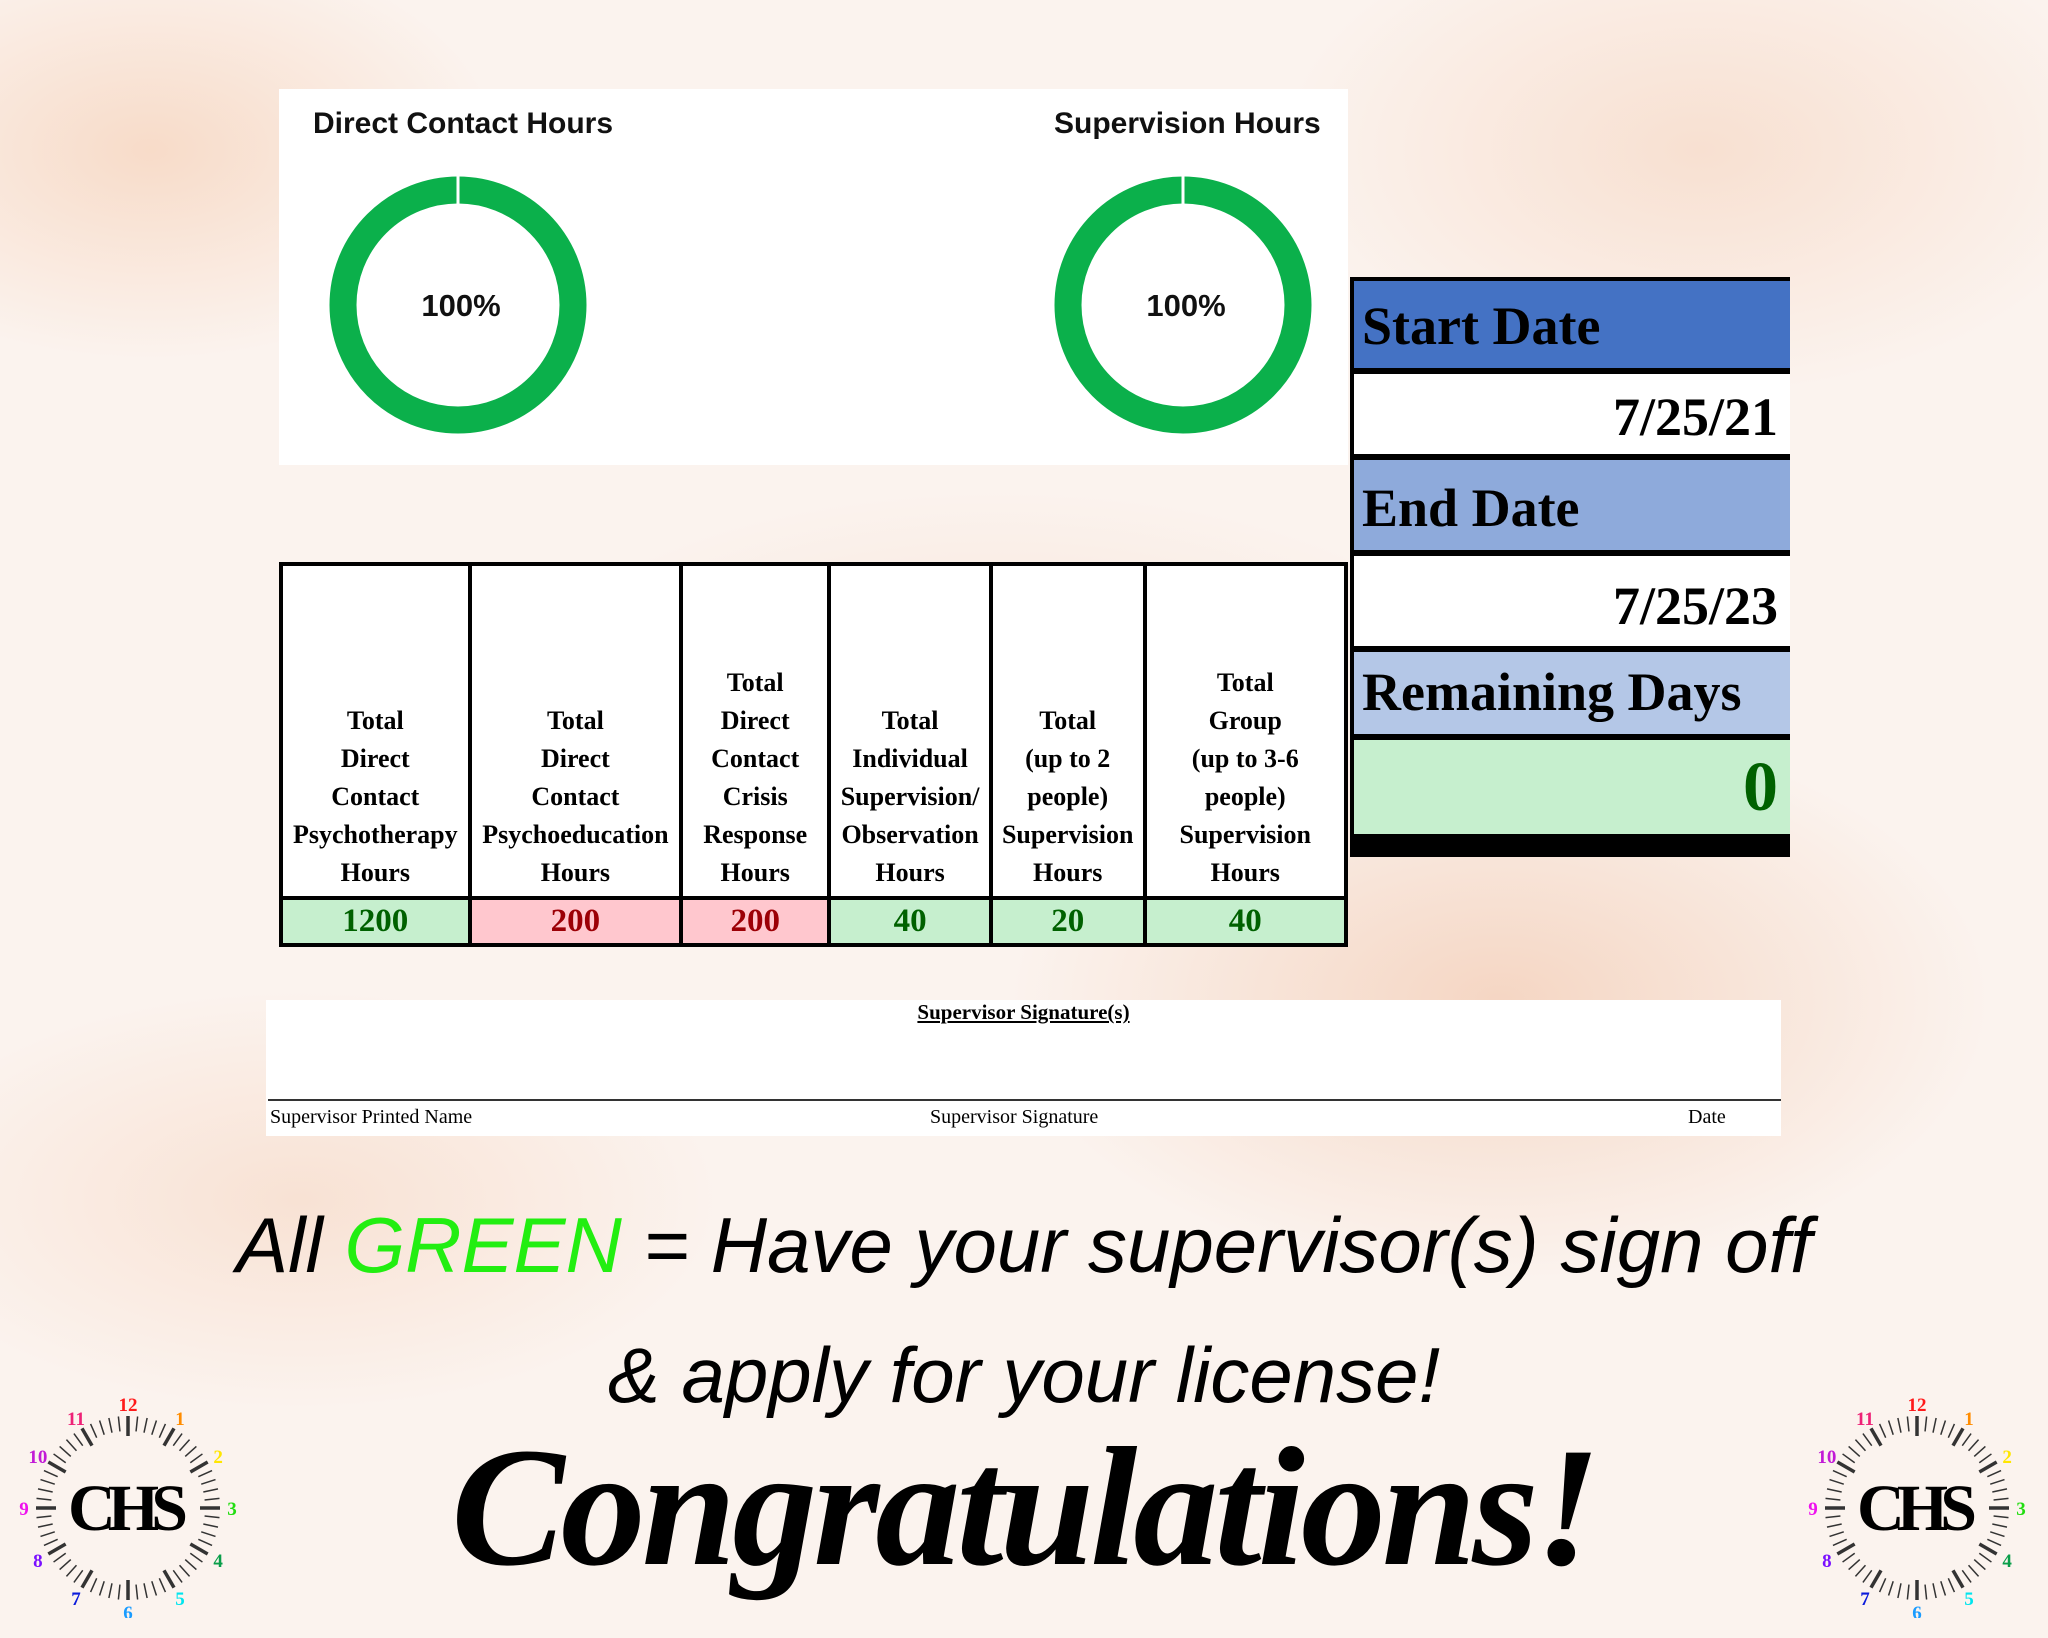  What do you see at coordinates (1025, 1507) in the screenshot?
I see `congratulations-text: Congratulations!` at bounding box center [1025, 1507].